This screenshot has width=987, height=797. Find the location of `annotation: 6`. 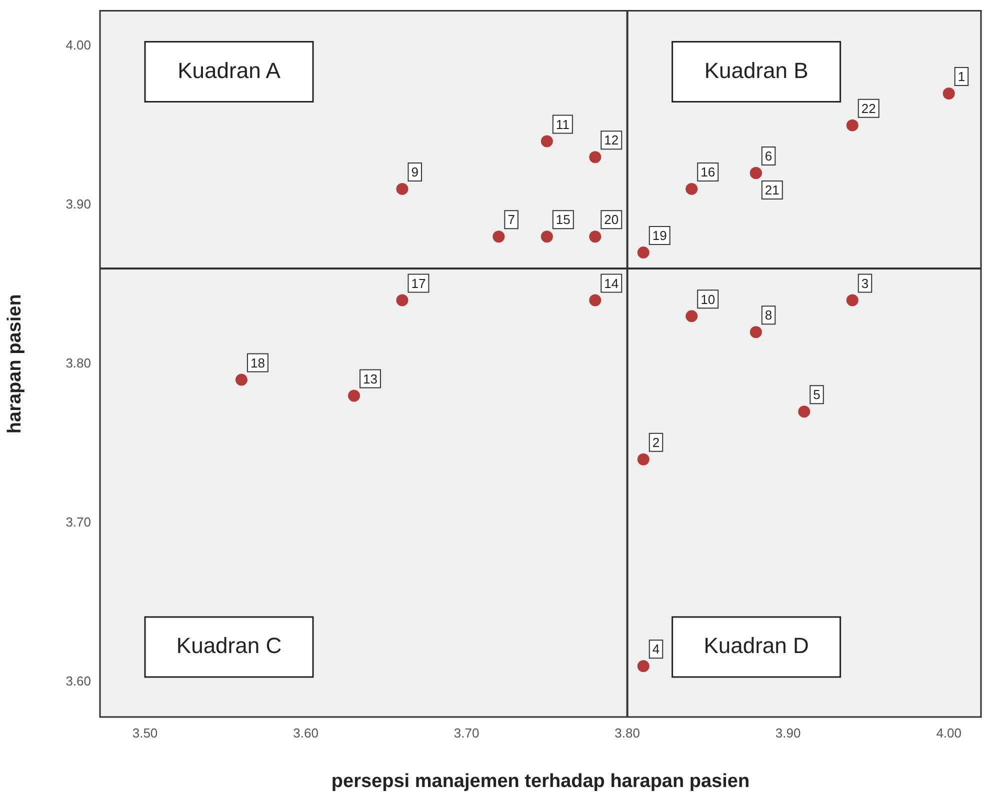

annotation: 6 is located at coordinates (768, 156).